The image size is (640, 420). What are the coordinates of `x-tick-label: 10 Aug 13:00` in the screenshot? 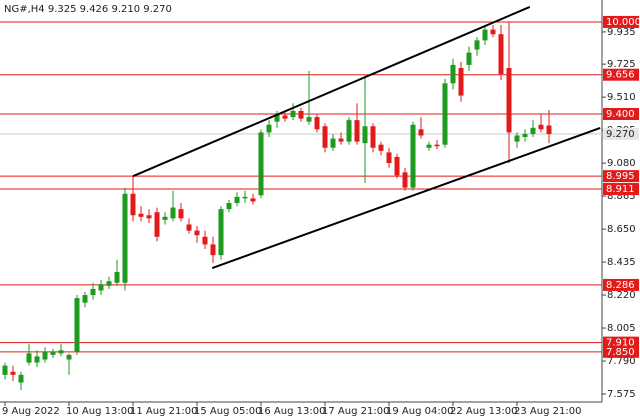 It's located at (99, 411).